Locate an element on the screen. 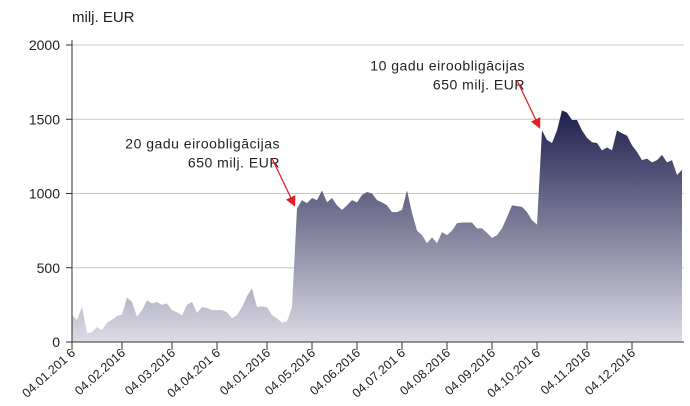 The height and width of the screenshot is (406, 690). annotation-text: 20 gadu eiroobligācijas is located at coordinates (202, 143).